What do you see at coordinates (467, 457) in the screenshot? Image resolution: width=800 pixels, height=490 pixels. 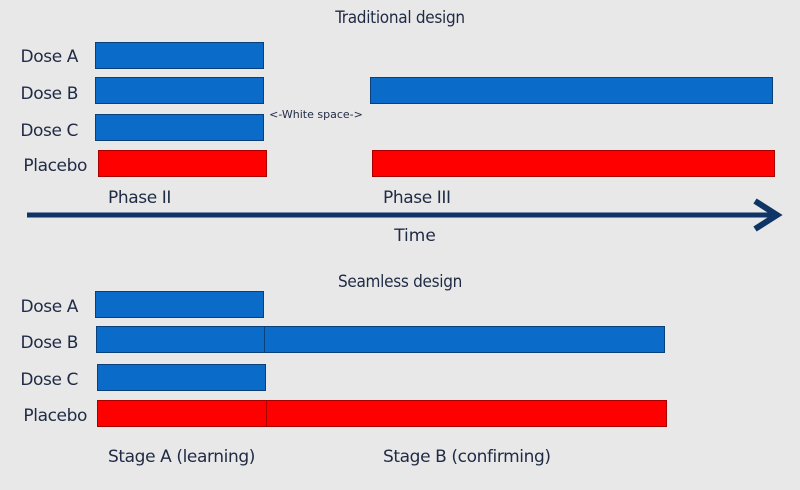 I see `stage-b-label: Stage B (confirming)` at bounding box center [467, 457].